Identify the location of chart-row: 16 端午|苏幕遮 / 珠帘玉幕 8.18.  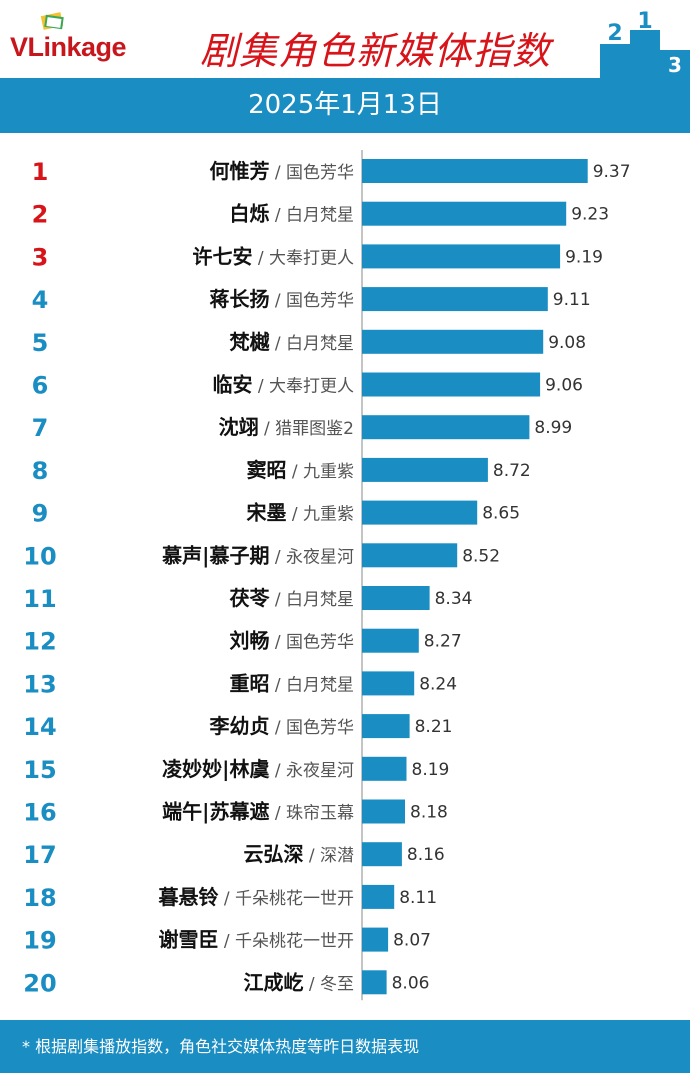
(235, 813).